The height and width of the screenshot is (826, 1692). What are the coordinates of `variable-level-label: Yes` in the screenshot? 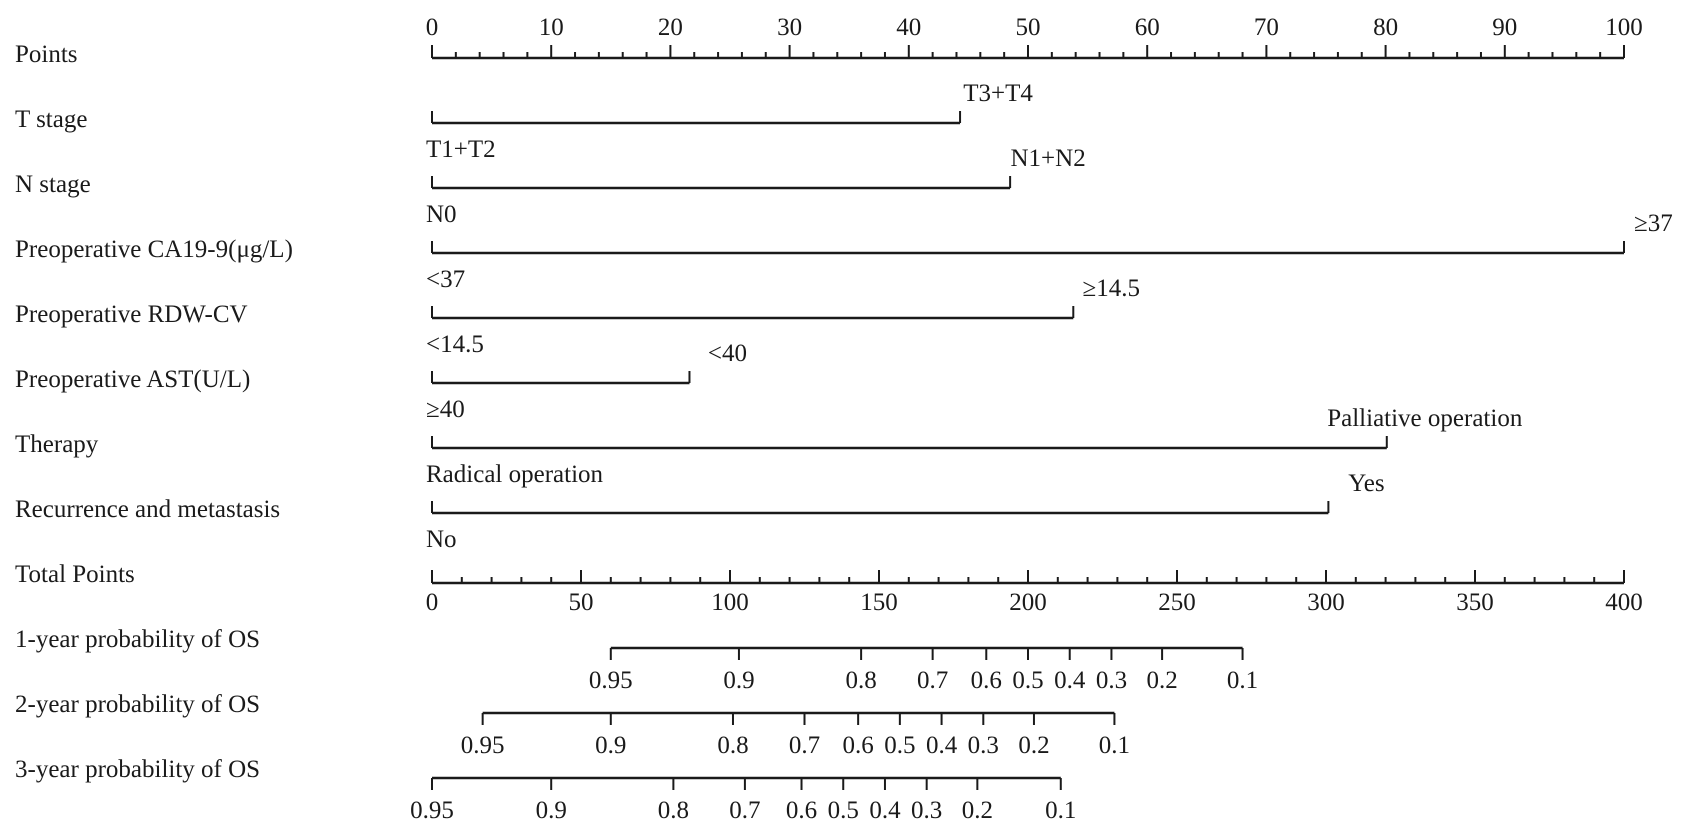 It's located at (1366, 483).